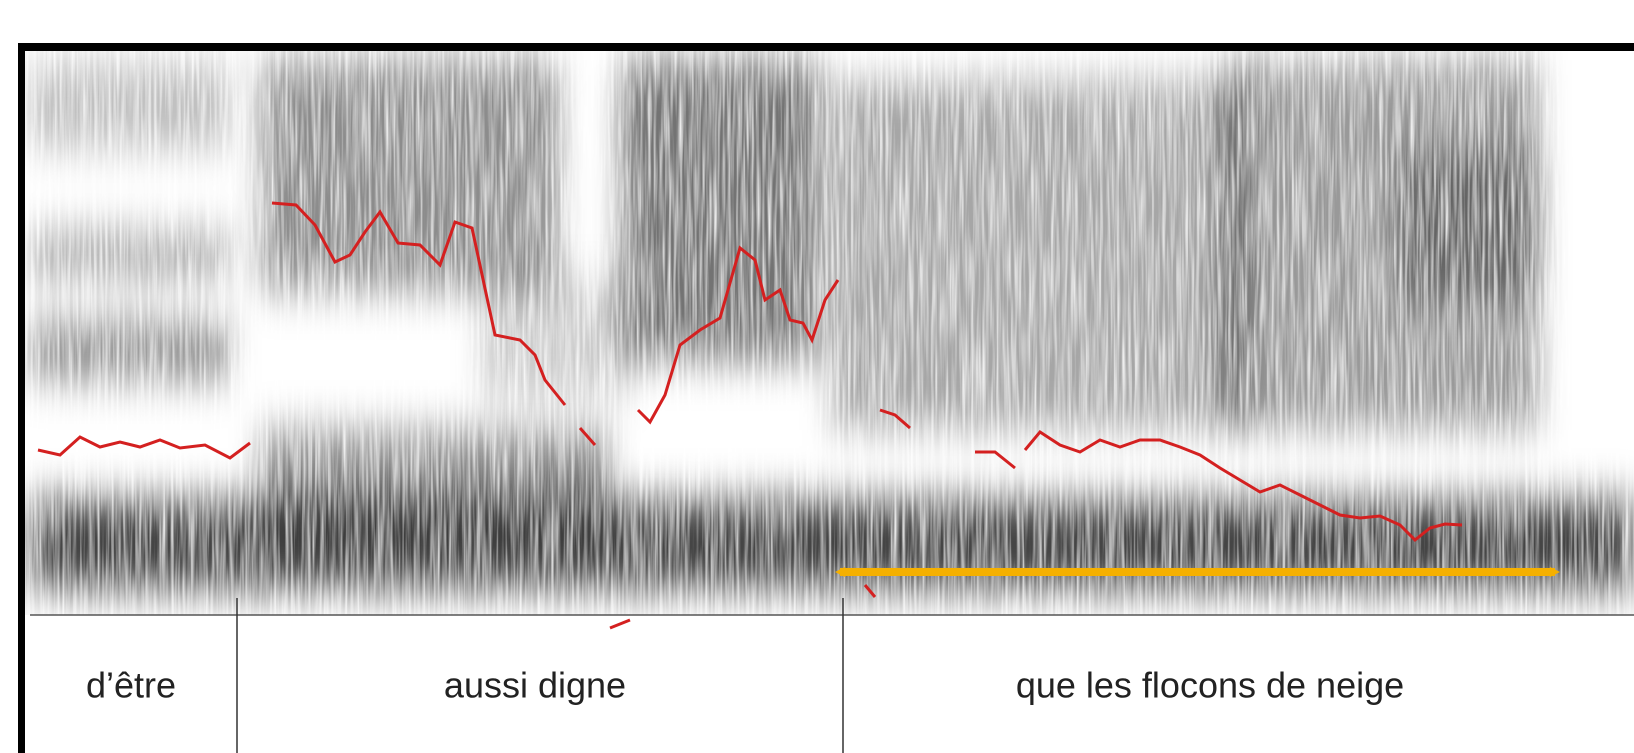  Describe the element at coordinates (21, 398) in the screenshot. I see `left-border` at that location.